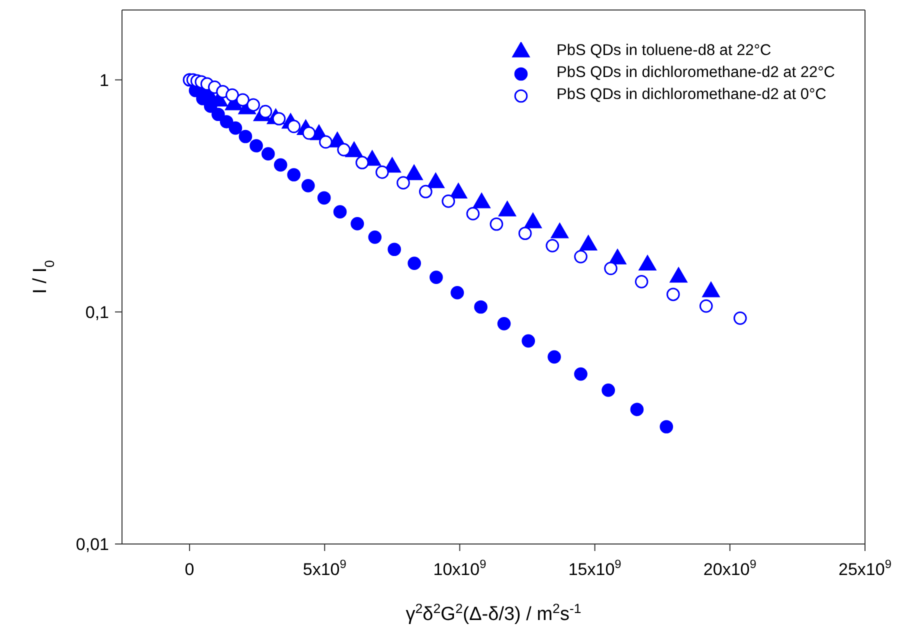 The height and width of the screenshot is (639, 903). I want to click on text: γ$^{2}$δ$^{2}$G$^{2}$(Δ-δ/3) / m$^{2}$s$^{-1}$, so click(494, 612).